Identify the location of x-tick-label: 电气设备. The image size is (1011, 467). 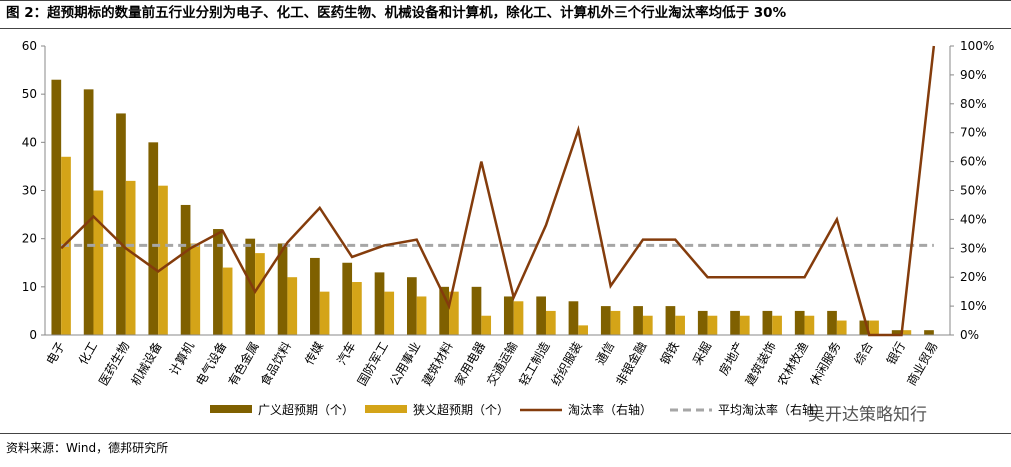
(210, 363).